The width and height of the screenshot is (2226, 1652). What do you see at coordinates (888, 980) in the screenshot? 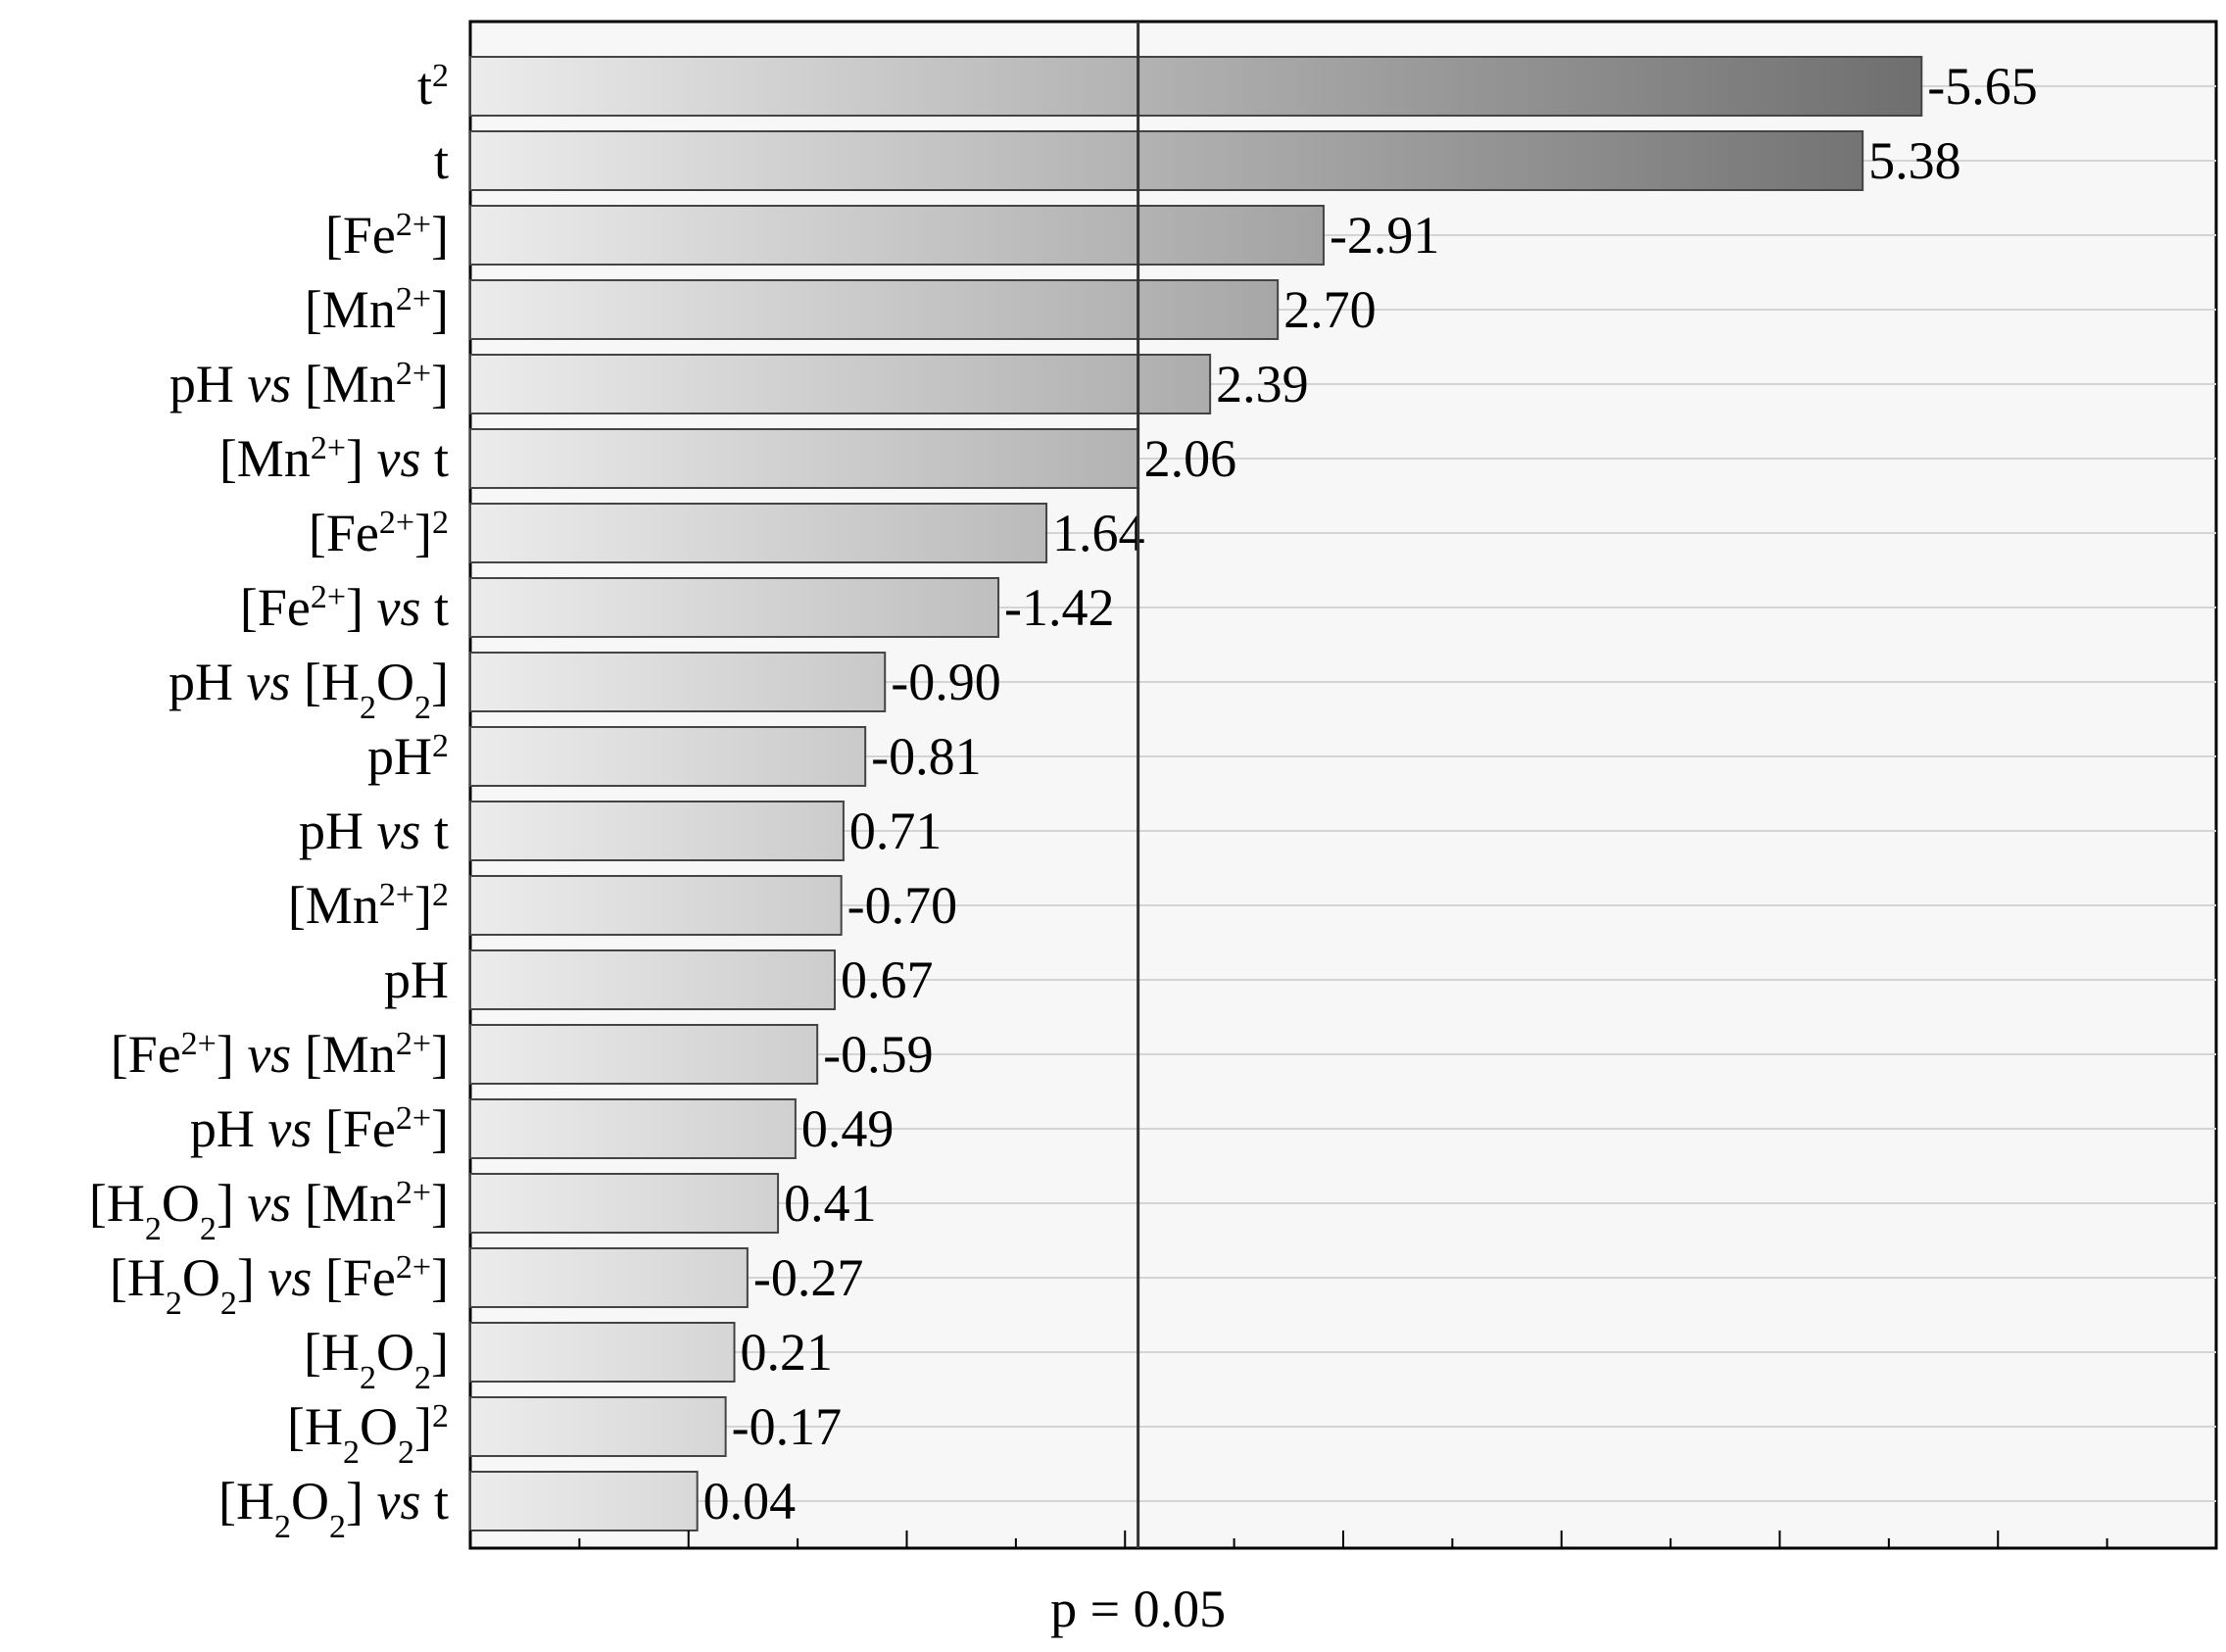
I see `value-label: 0.67` at bounding box center [888, 980].